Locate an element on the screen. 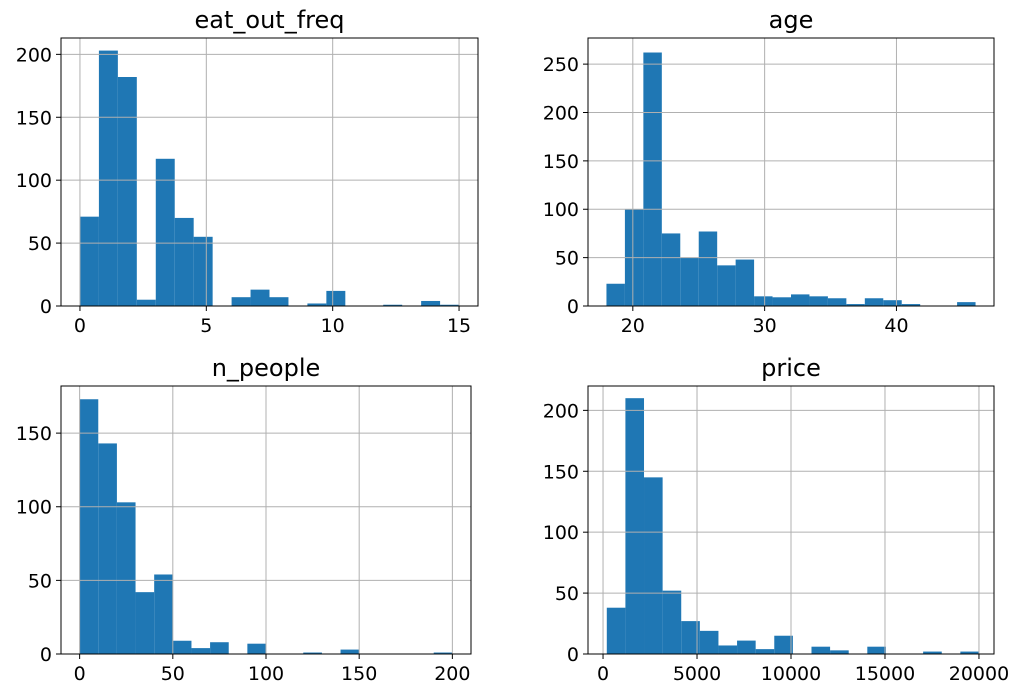  eat-out-freq-title: eat_out_freq is located at coordinates (270, 20).